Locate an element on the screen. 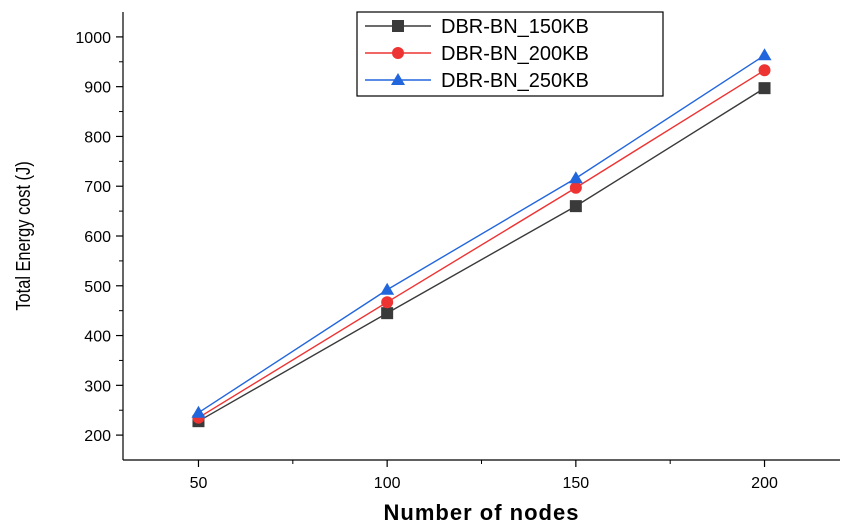 The width and height of the screenshot is (841, 527). y-tick-label: 500 is located at coordinates (97, 287).